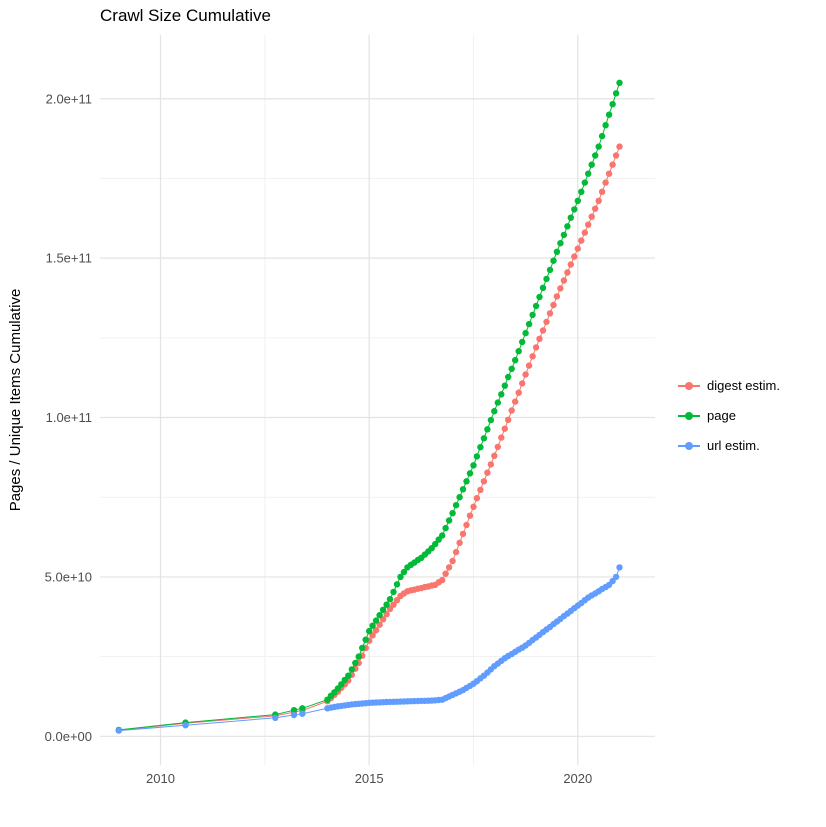  I want to click on legend-key-url-estim-icon, so click(689, 445).